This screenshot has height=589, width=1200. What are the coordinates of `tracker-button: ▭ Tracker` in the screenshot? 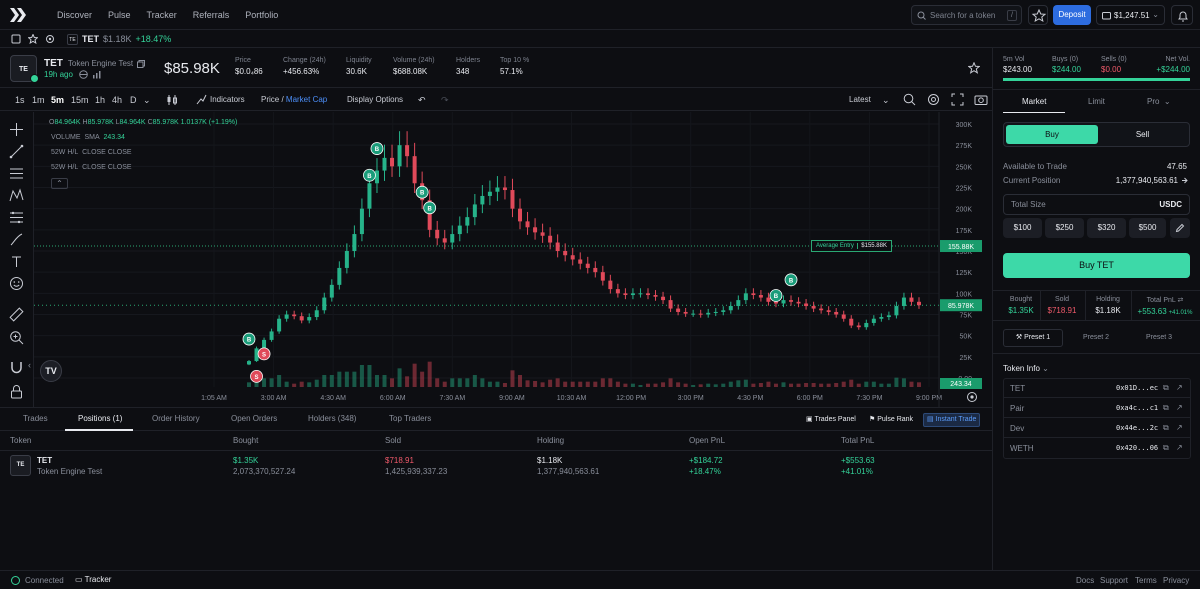 It's located at (93, 579).